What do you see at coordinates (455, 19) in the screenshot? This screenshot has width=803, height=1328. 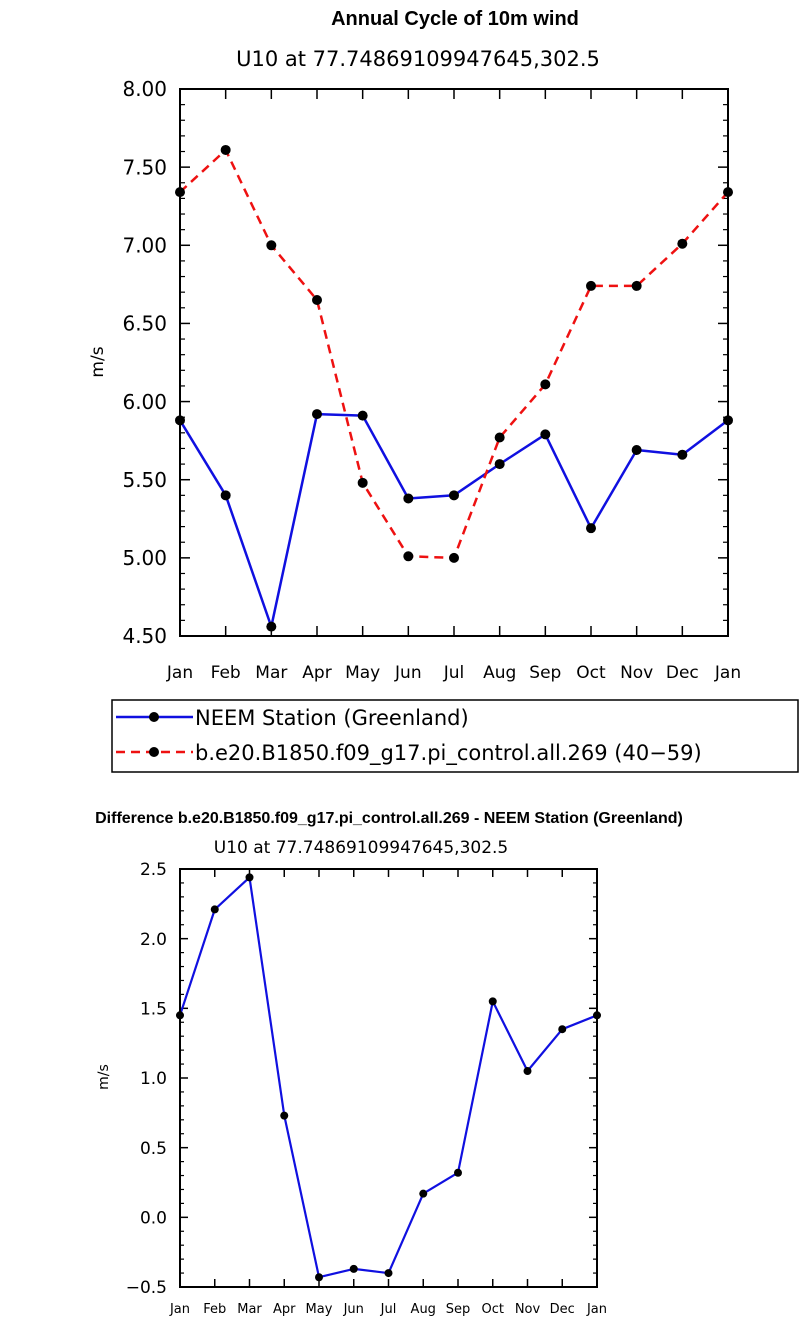 I see `chart1-title: Annual Cycle of 10m wind` at bounding box center [455, 19].